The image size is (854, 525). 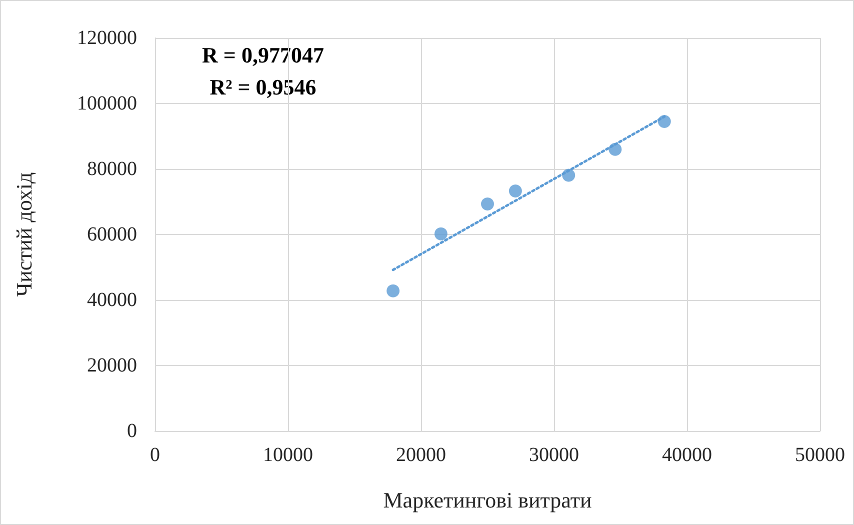 I want to click on x-tick-label: 10000, so click(x=288, y=455).